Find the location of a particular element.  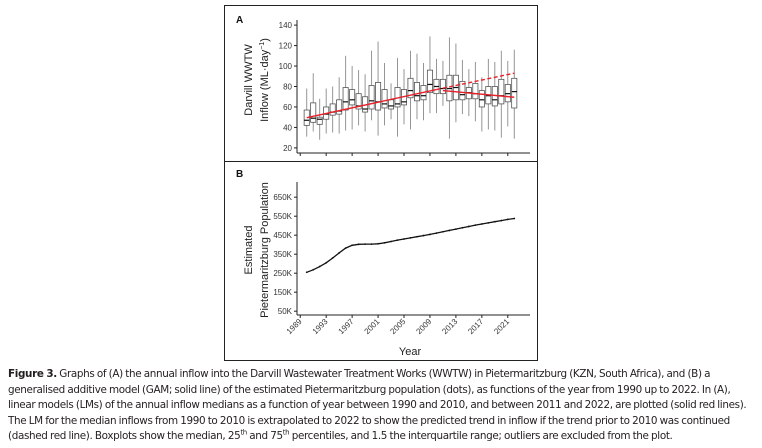

panel-b-y-tick-label: 450K is located at coordinates (282, 235).